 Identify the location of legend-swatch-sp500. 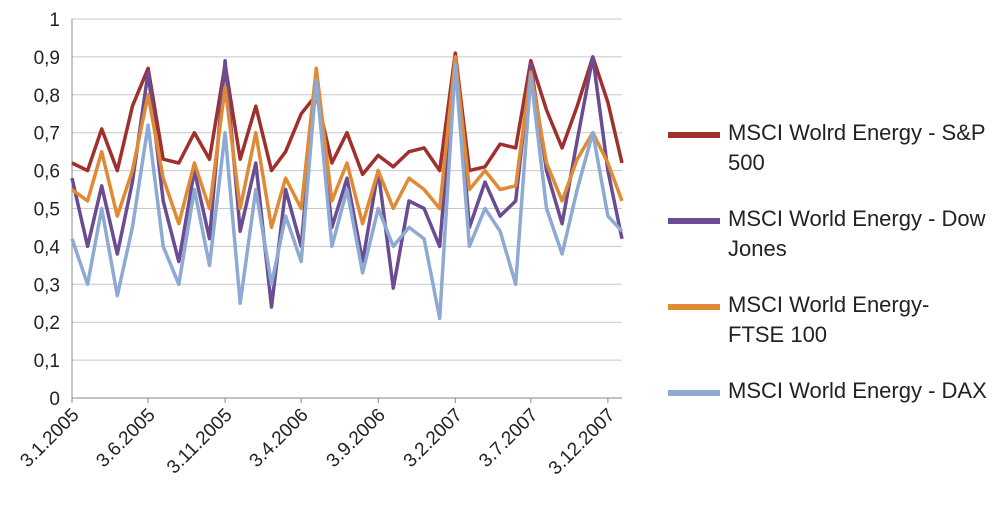
(694, 135).